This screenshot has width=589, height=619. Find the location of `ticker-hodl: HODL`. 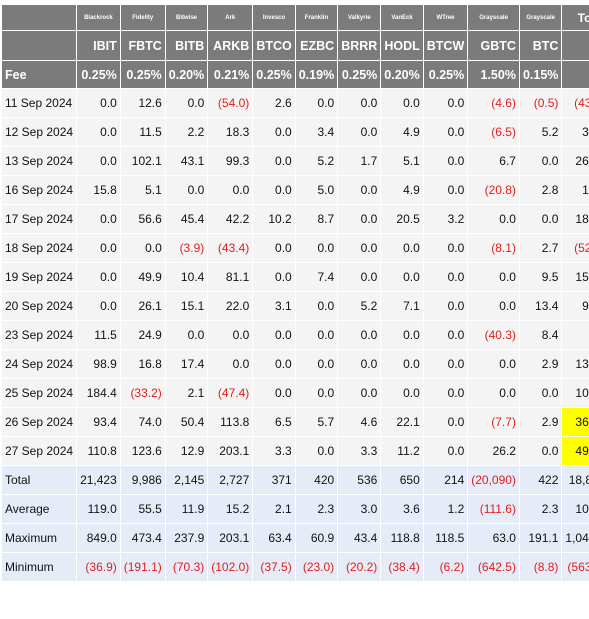

ticker-hodl: HODL is located at coordinates (402, 45).